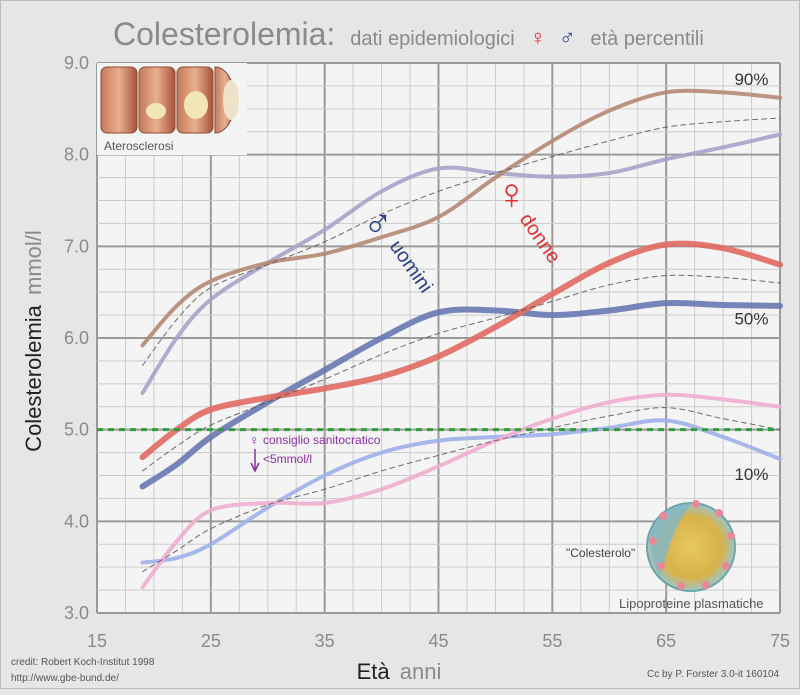 The image size is (800, 695). I want to click on x-tick-label: 65, so click(666, 641).